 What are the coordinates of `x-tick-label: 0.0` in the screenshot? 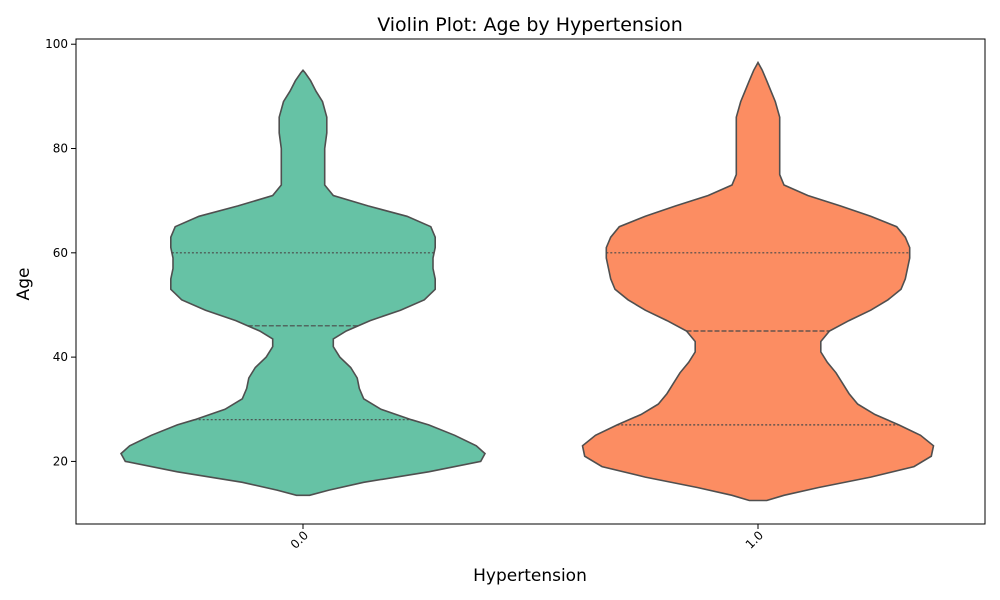 It's located at (299, 539).